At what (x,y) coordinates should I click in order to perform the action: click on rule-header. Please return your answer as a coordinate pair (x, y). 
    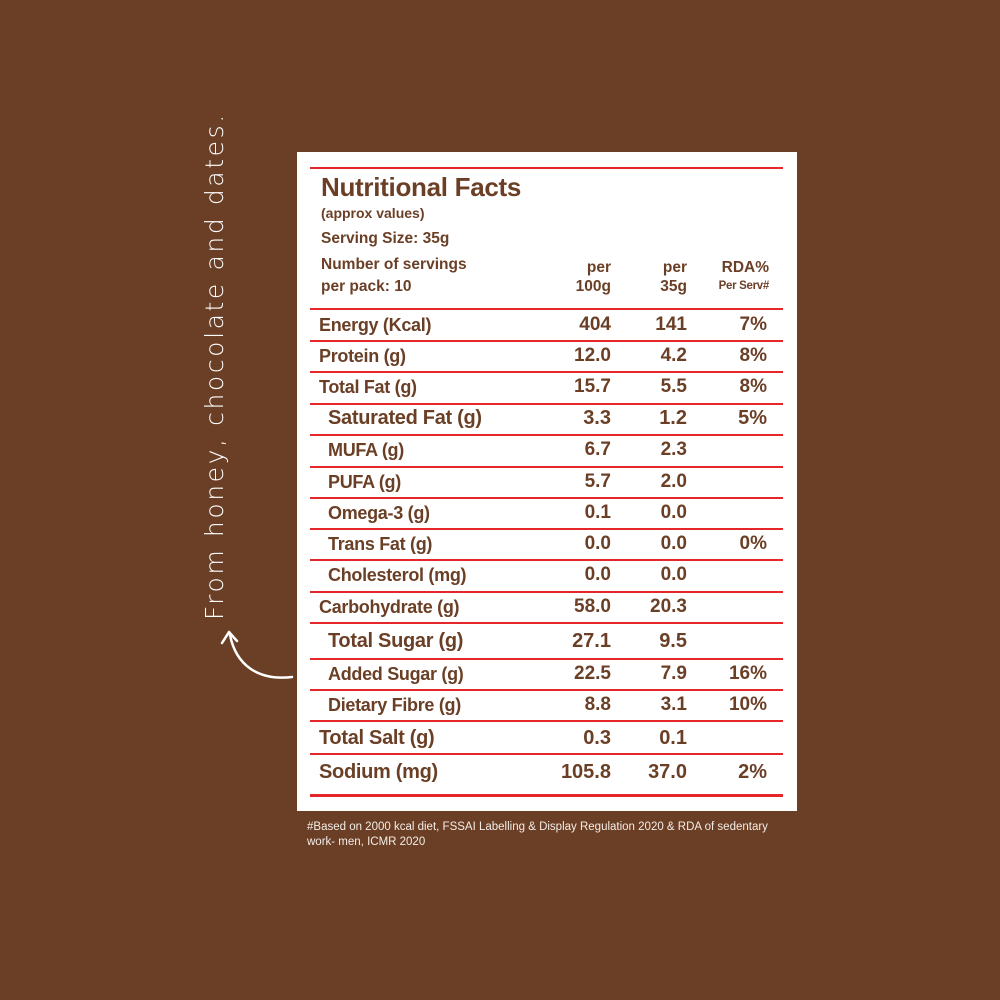
    Looking at the image, I should click on (546, 309).